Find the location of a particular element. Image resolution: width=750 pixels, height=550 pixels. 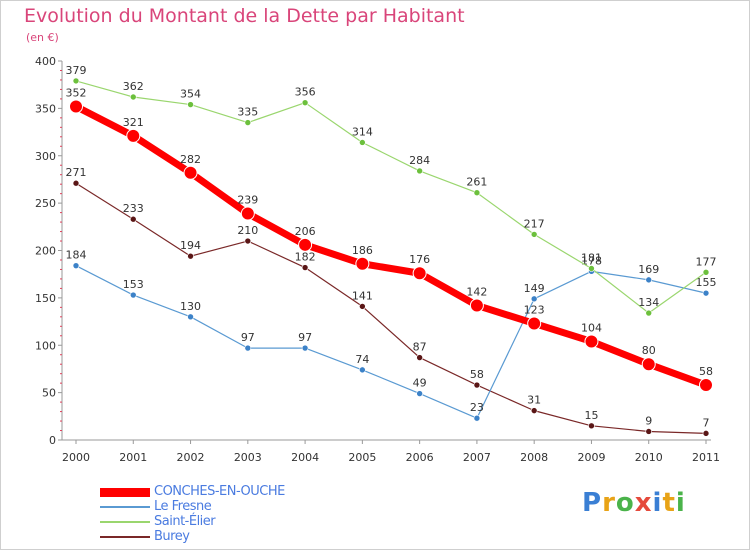

data-label: 271 is located at coordinates (76, 172).